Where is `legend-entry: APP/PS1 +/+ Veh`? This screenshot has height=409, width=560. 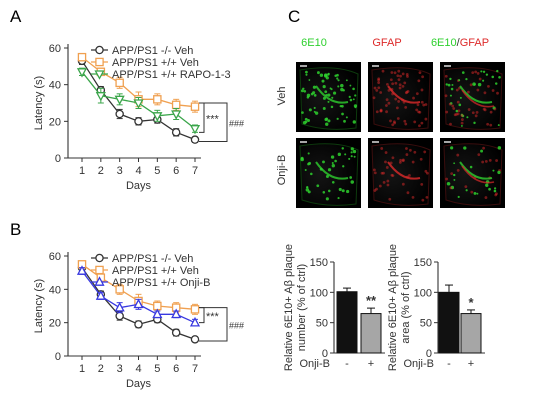
legend-entry: APP/PS1 +/+ Veh is located at coordinates (155, 63).